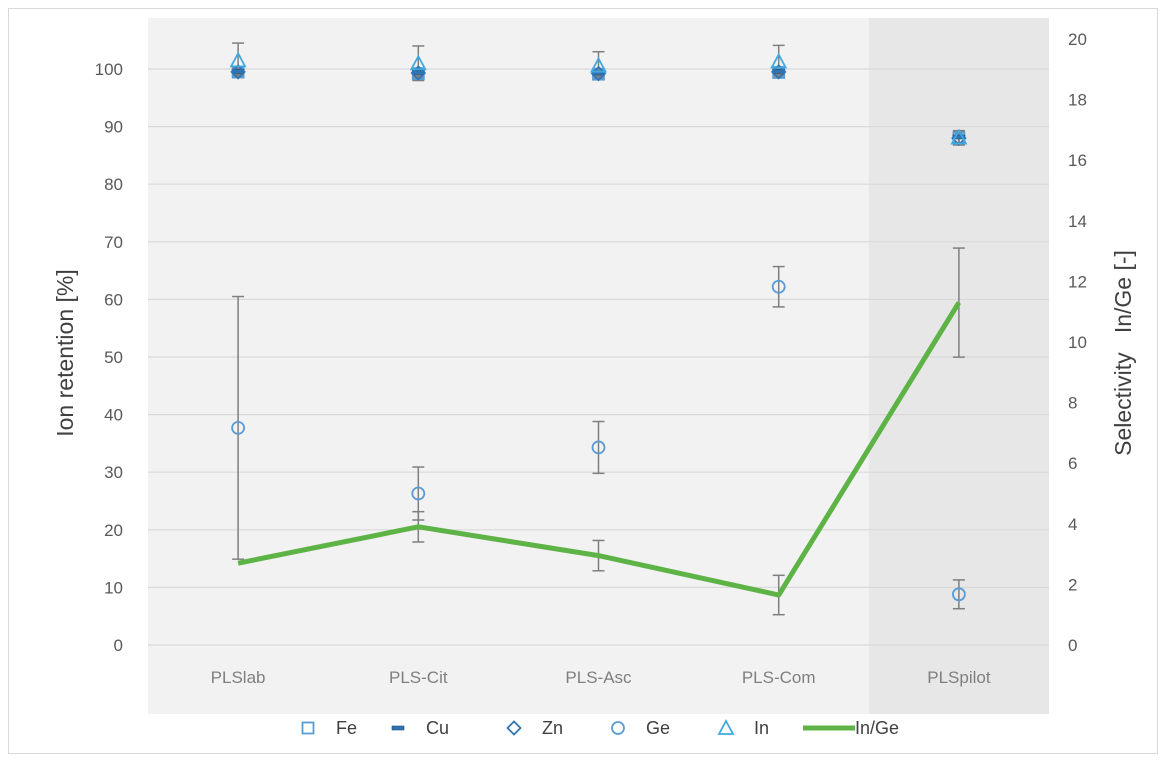 Image resolution: width=1161 pixels, height=763 pixels. I want to click on left-tick-label: 90, so click(113, 127).